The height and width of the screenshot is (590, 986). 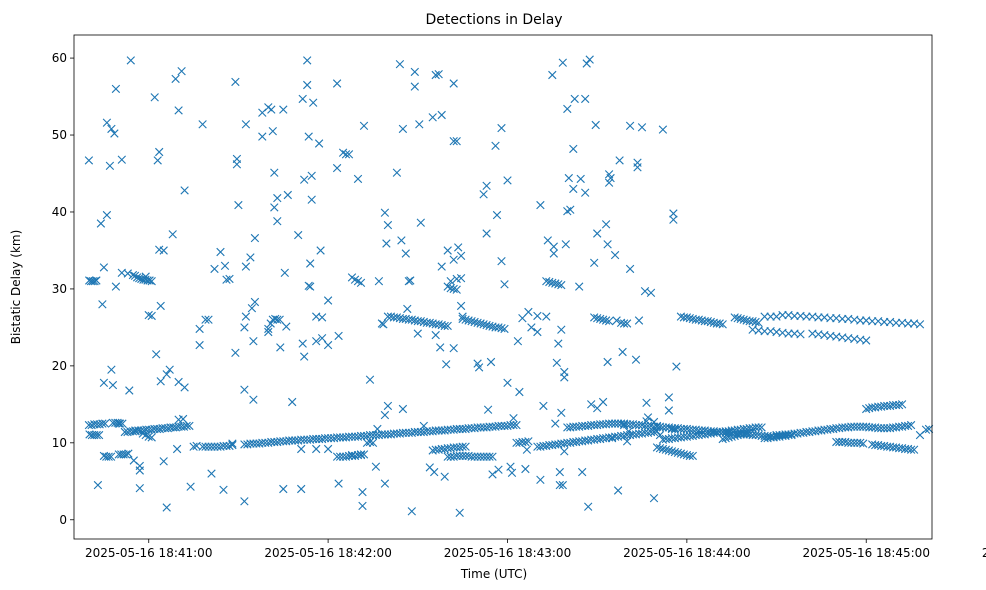 What do you see at coordinates (59, 212) in the screenshot?
I see `y-tick-label: 40` at bounding box center [59, 212].